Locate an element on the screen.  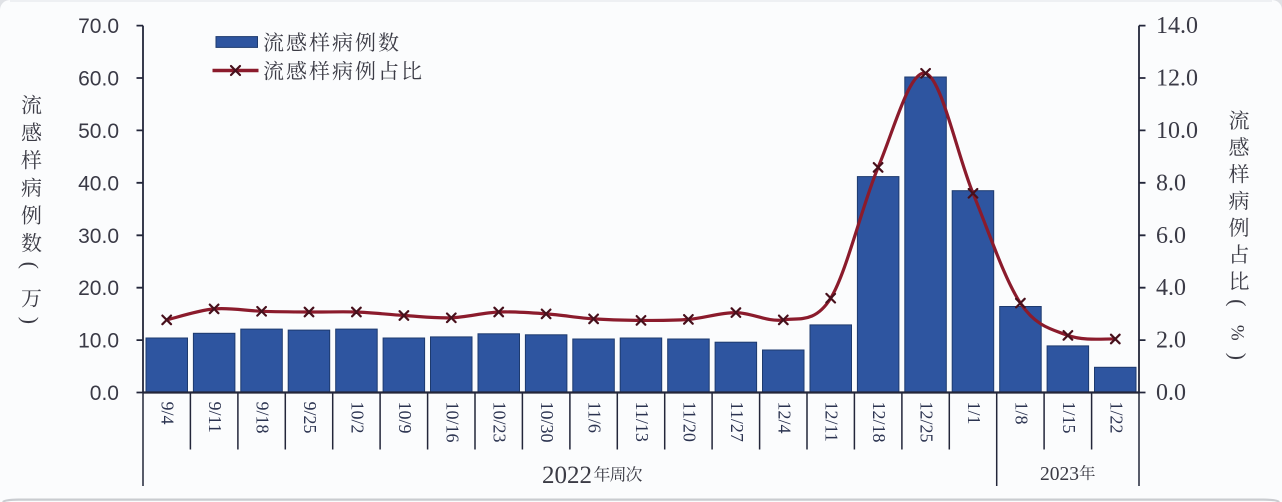
svg-text: 6.0 is located at coordinates (1171, 236).